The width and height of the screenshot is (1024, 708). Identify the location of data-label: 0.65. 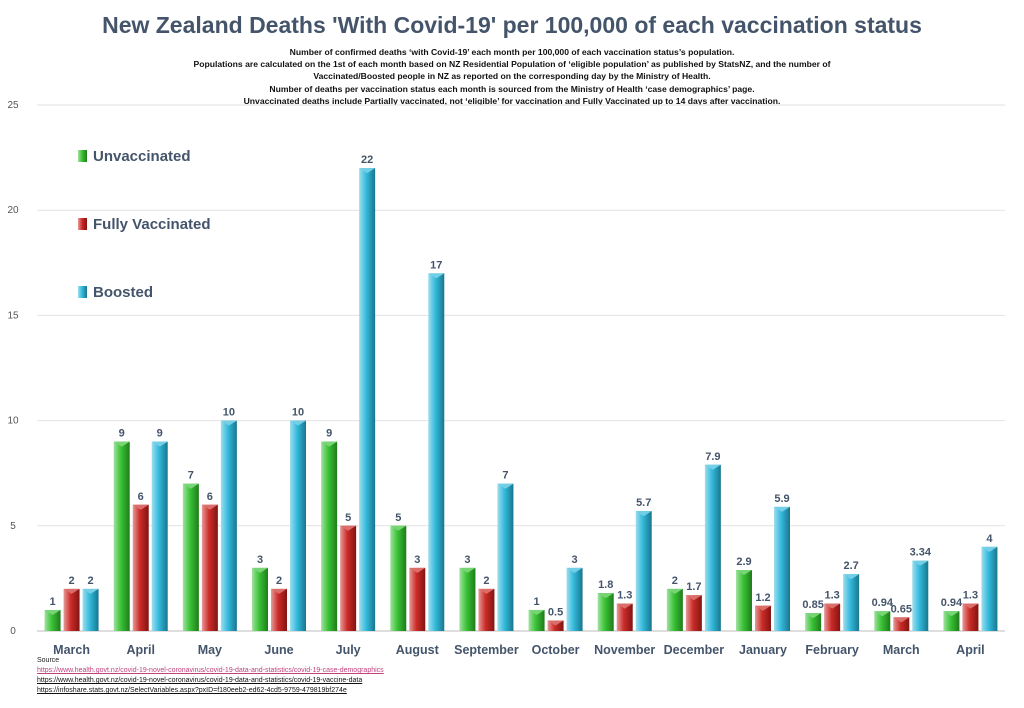
(901, 609).